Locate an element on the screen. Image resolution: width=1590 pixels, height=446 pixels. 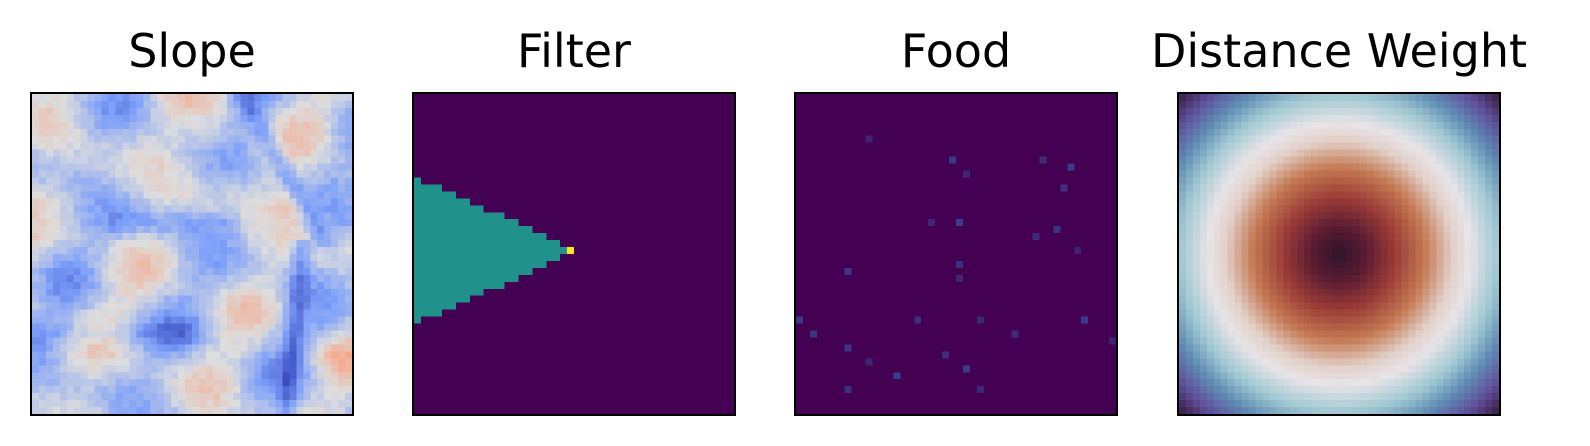
filter-center-point is located at coordinates (570, 250).